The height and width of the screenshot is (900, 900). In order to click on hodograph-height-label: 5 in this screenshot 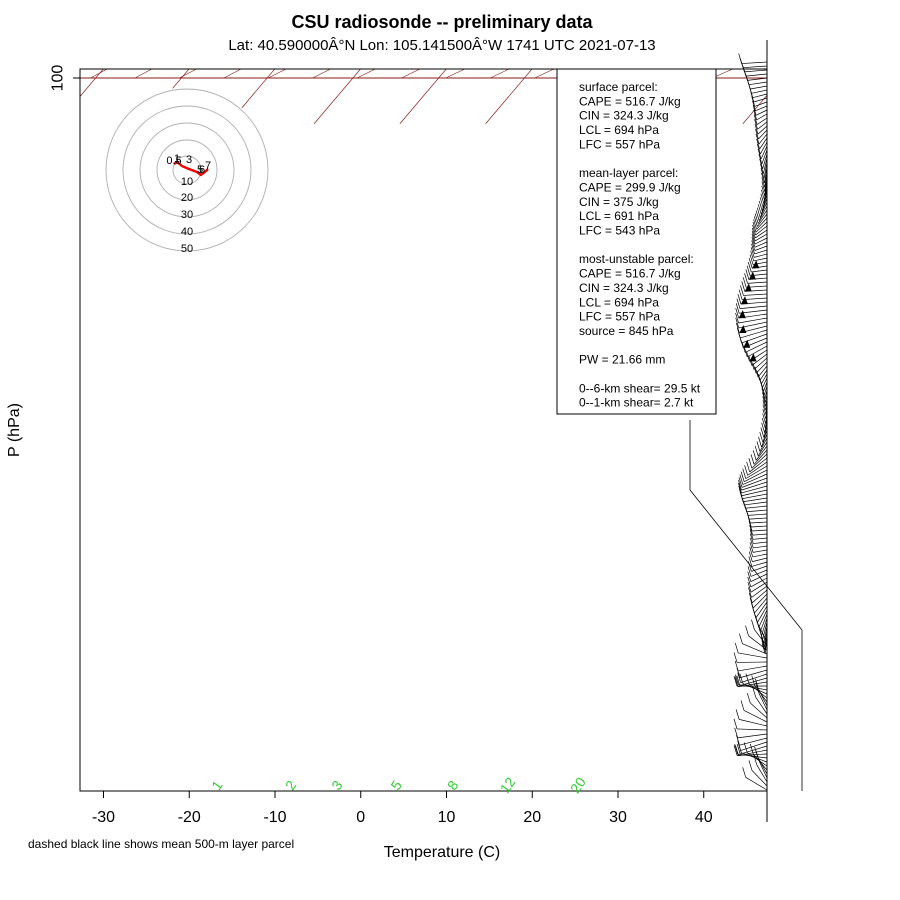, I will do `click(200, 170)`.